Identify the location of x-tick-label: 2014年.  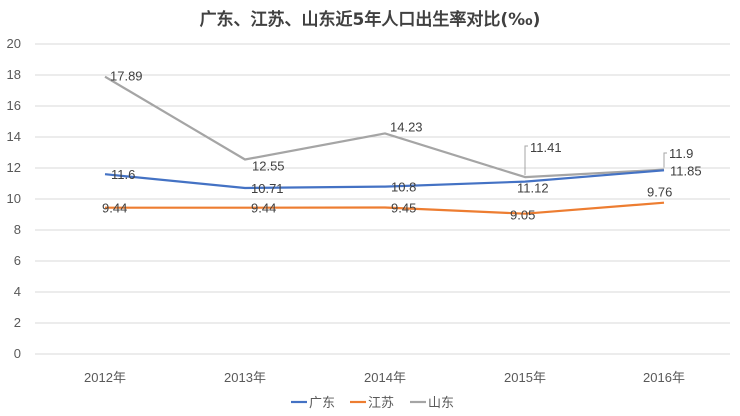
(385, 377).